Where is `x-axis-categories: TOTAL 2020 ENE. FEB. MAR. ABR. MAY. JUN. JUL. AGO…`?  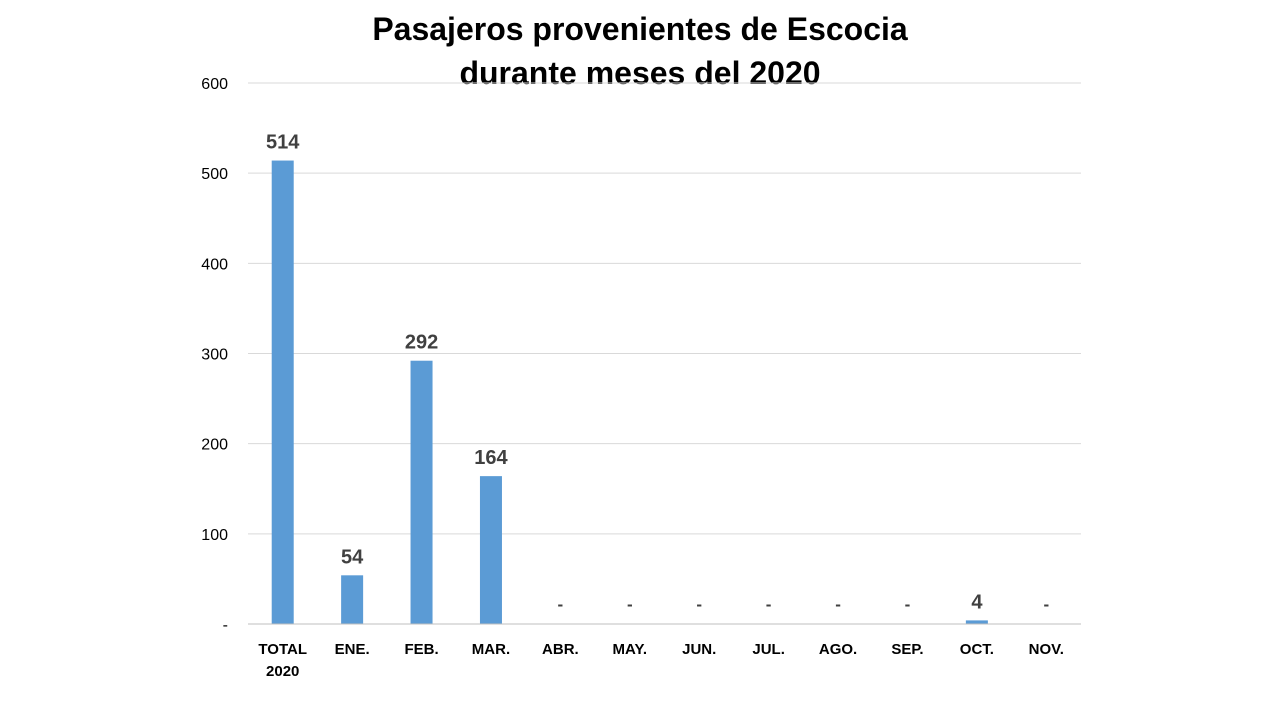 x-axis-categories: TOTAL 2020 ENE. FEB. MAR. ABR. MAY. JUN. JUL. AGO… is located at coordinates (661, 660).